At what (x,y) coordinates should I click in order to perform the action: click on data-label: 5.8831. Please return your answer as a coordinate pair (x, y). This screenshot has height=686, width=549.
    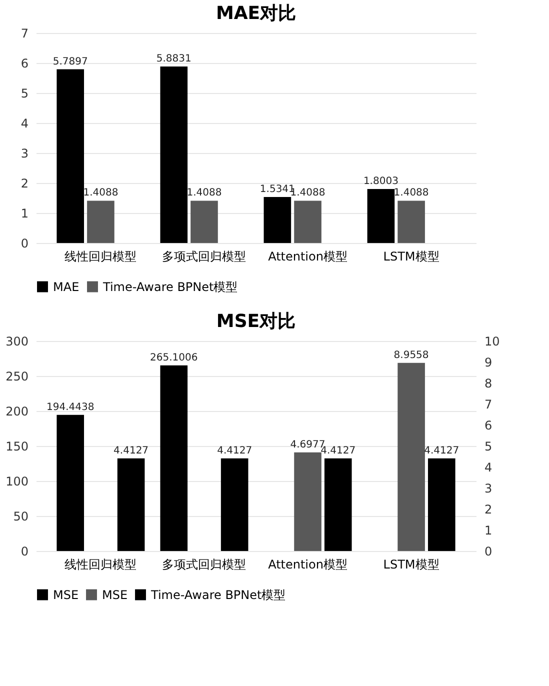
    Looking at the image, I should click on (174, 59).